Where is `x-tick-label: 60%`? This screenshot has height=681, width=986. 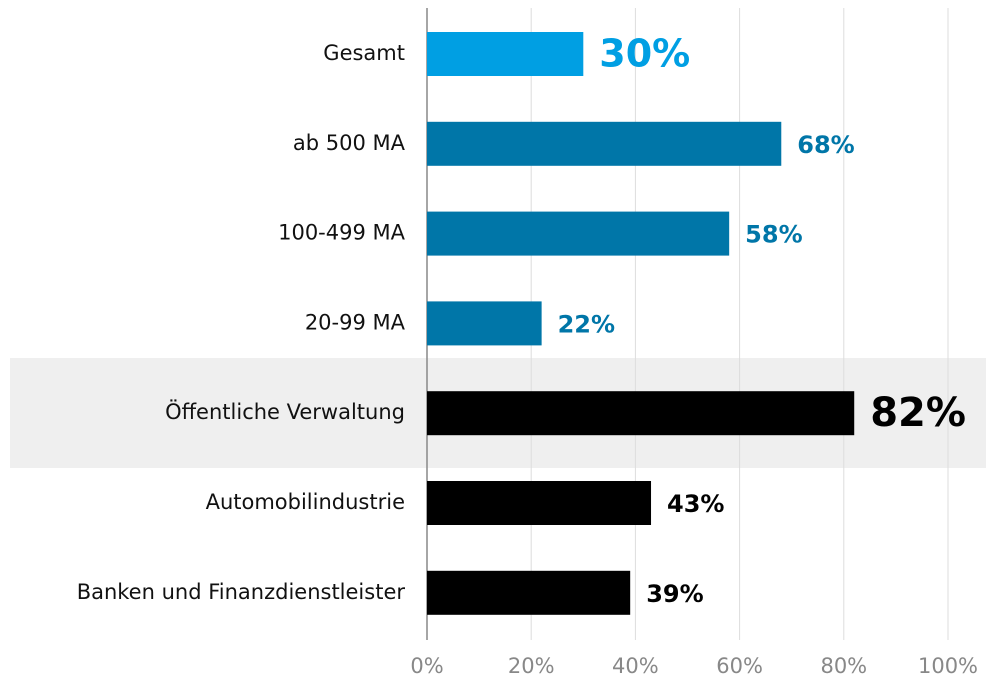
x-tick-label: 60% is located at coordinates (739, 666).